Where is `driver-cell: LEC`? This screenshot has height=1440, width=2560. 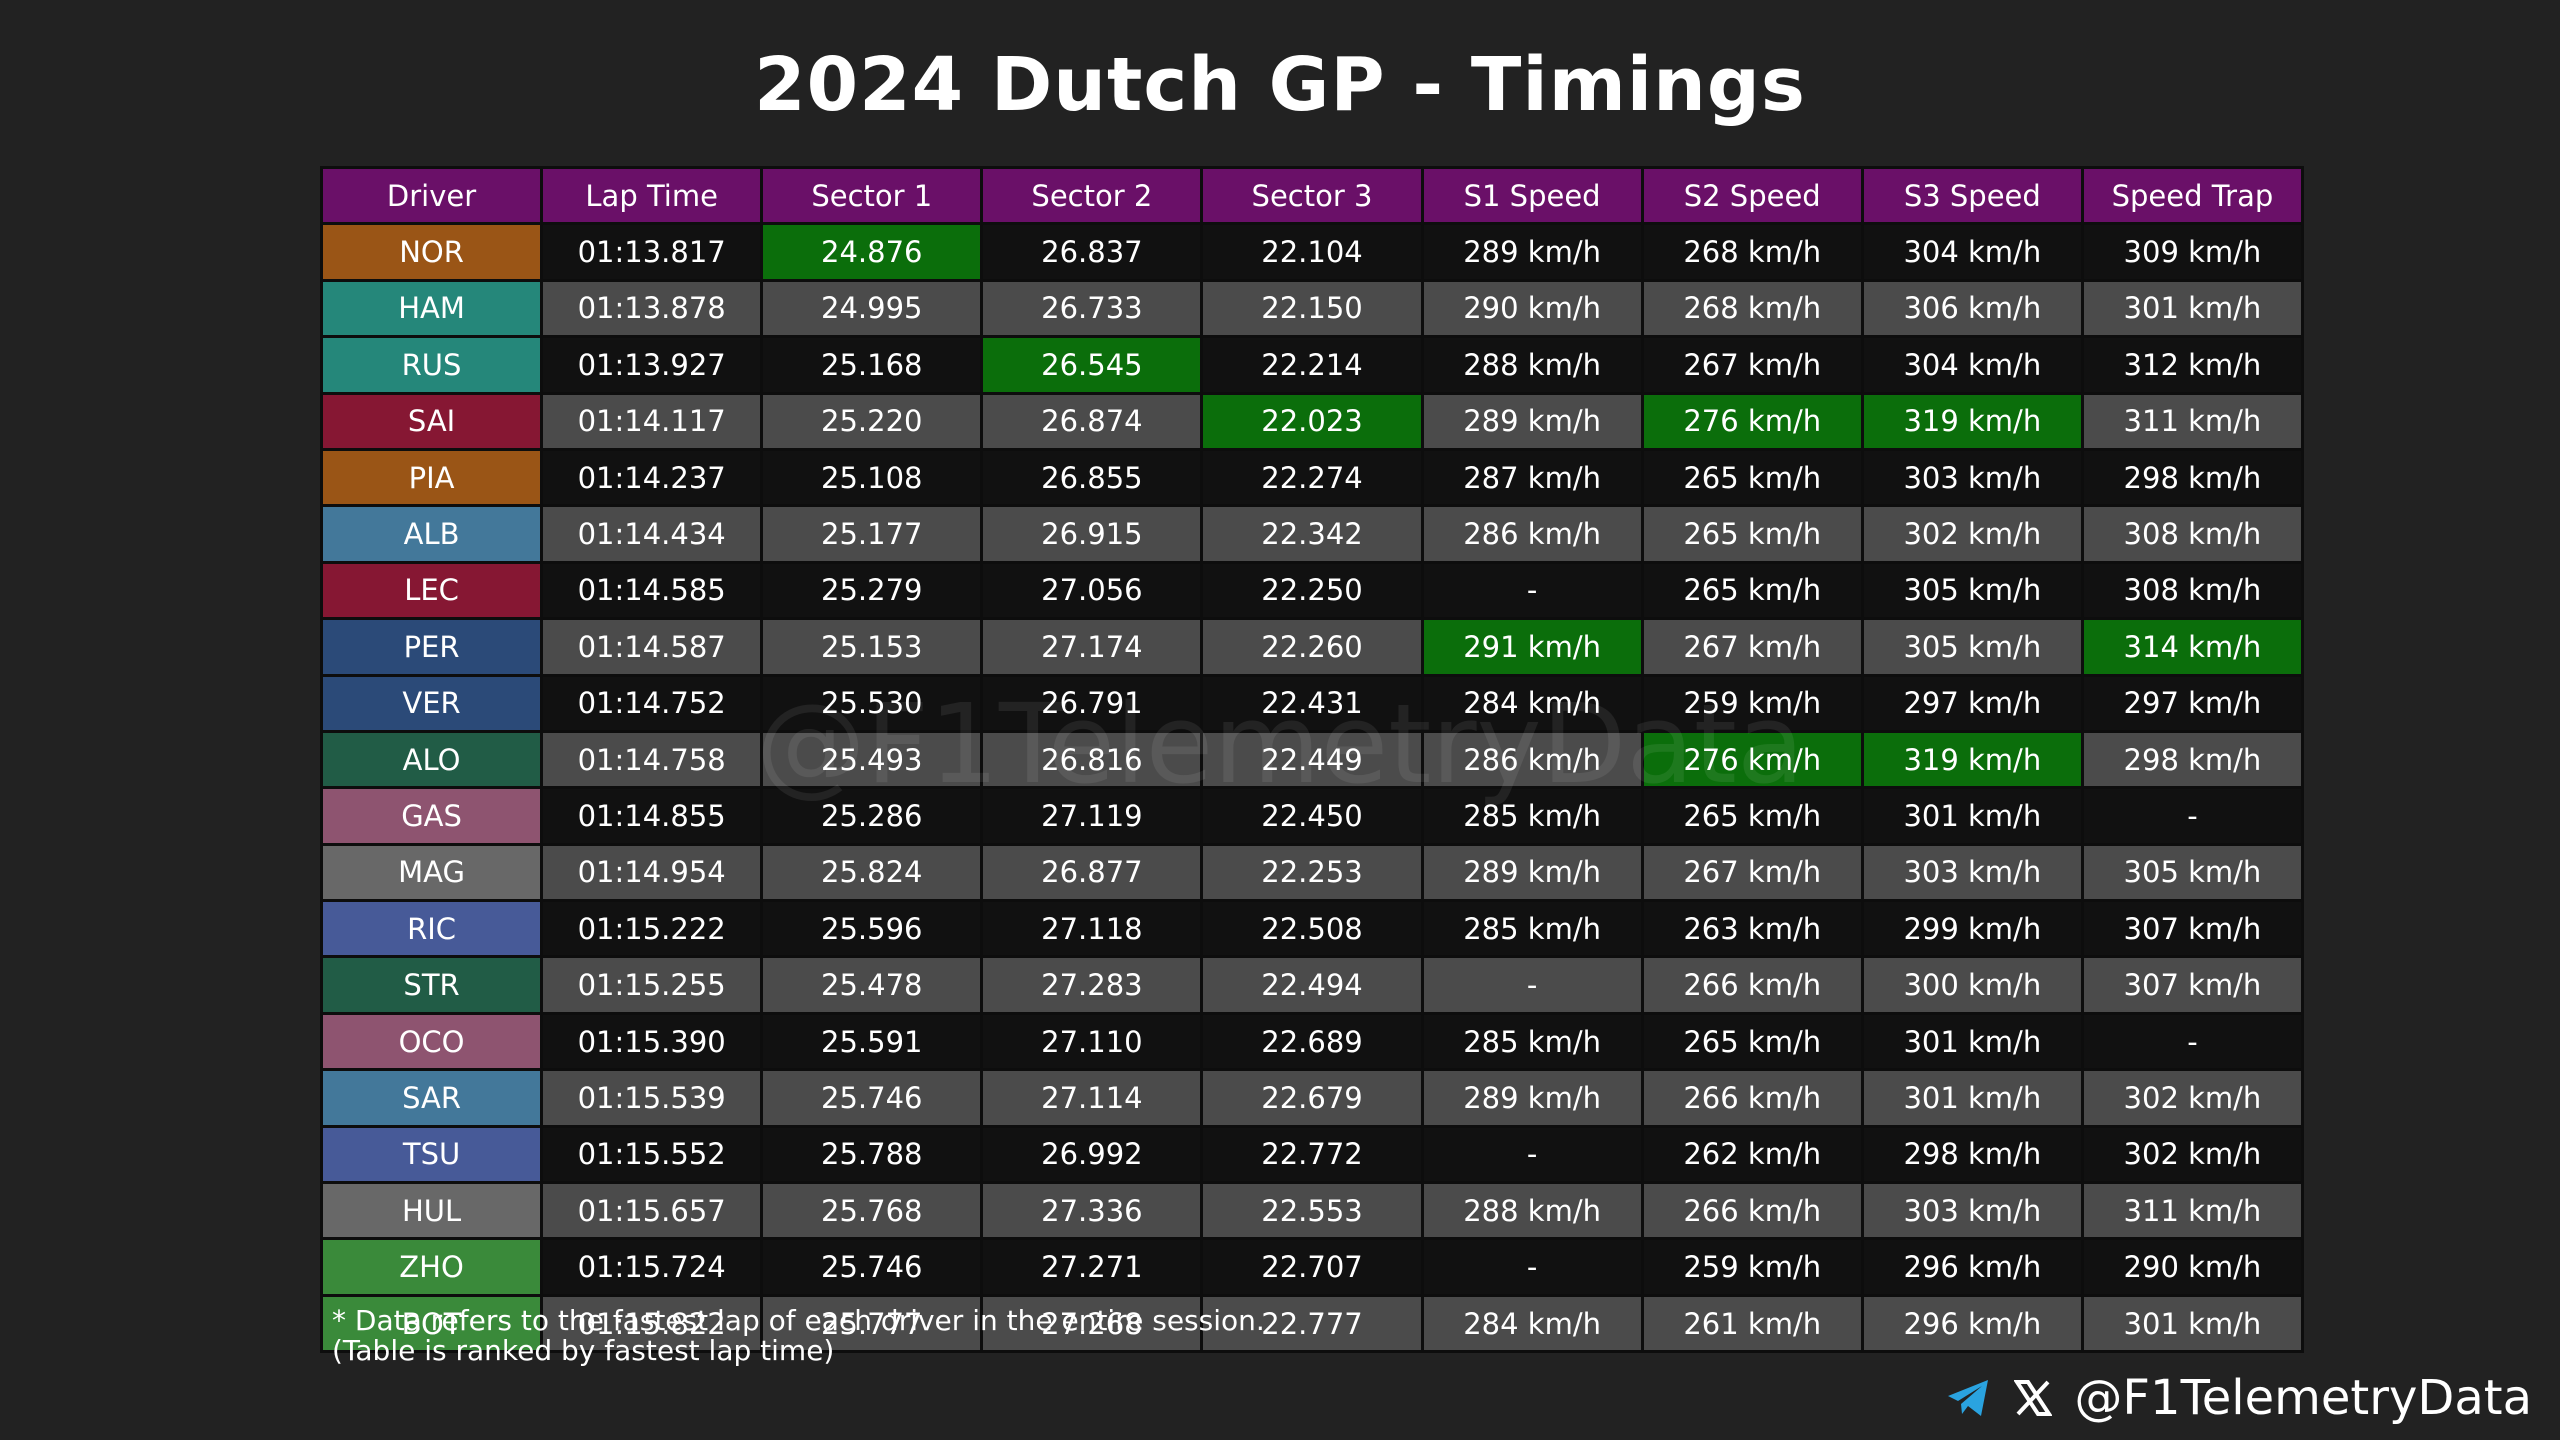
driver-cell: LEC is located at coordinates (432, 590).